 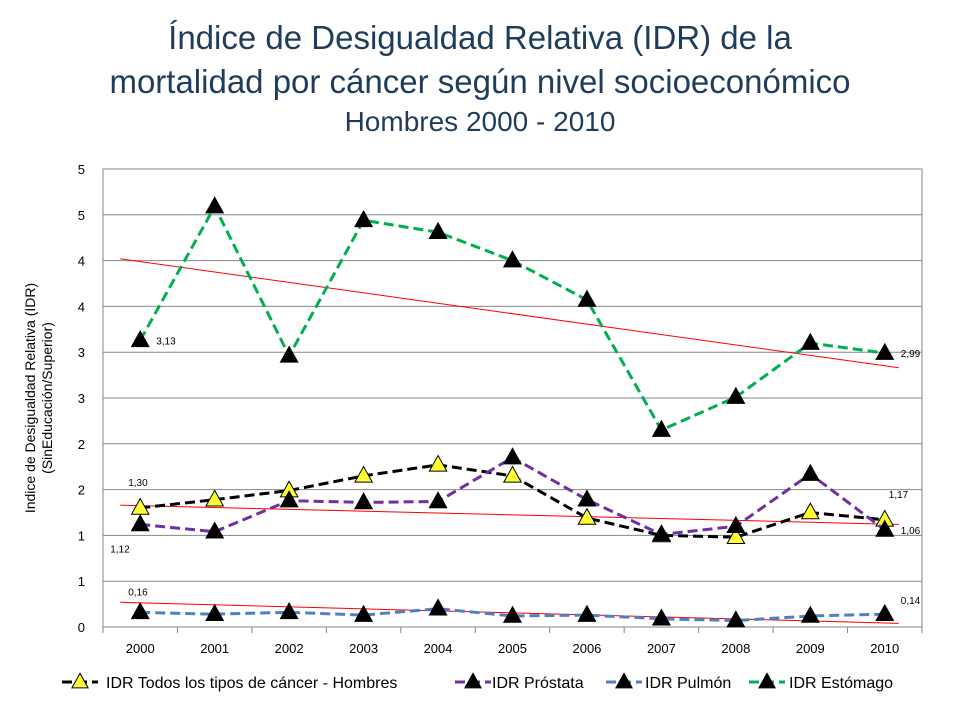 I want to click on data-label: 0,14, so click(x=911, y=601).